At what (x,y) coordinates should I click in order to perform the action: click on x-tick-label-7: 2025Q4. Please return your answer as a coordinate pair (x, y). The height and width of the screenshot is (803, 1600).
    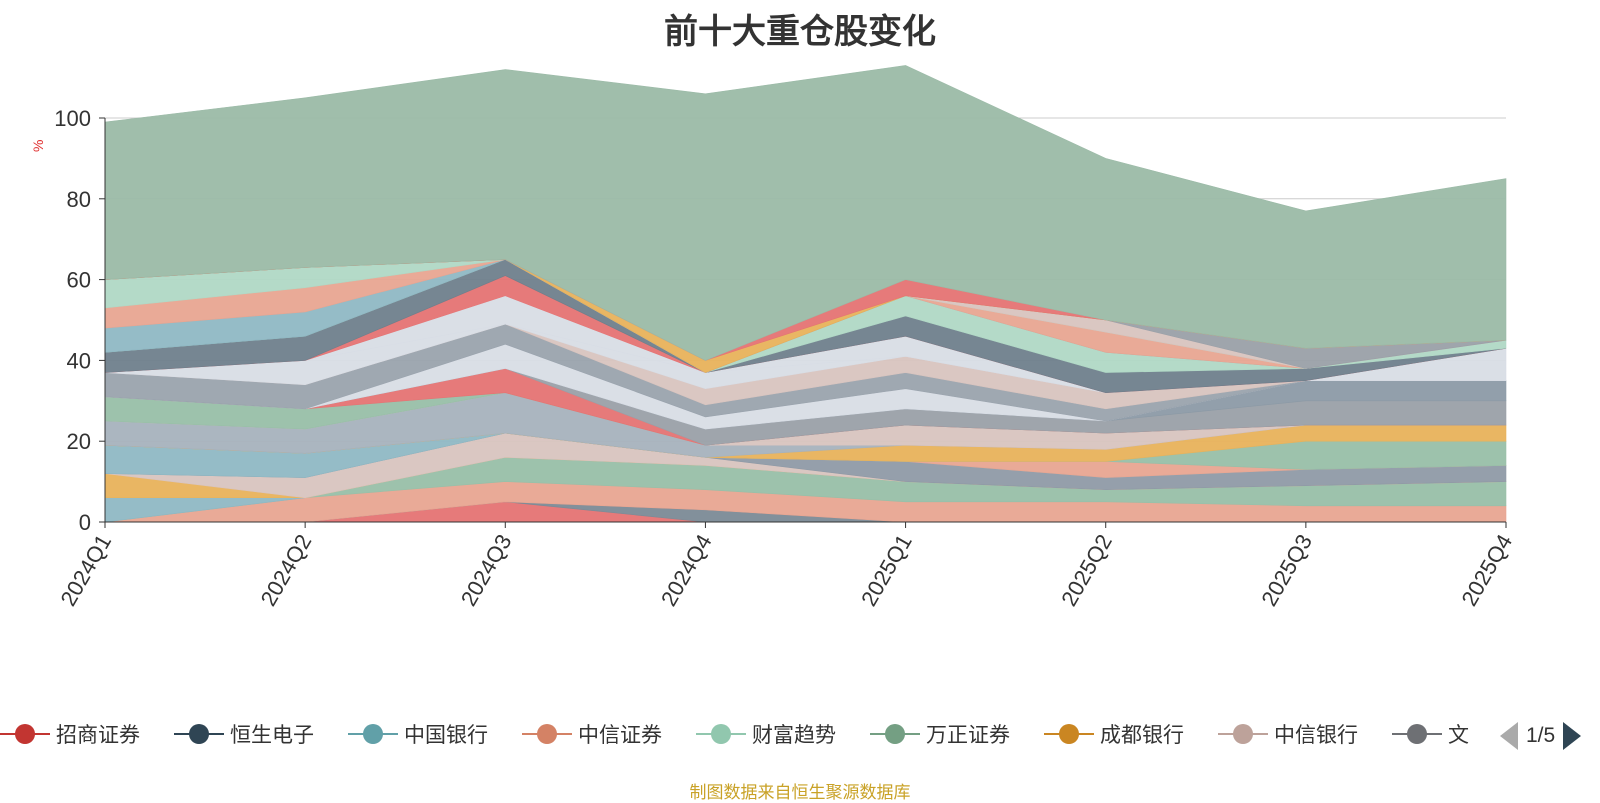
    Looking at the image, I should click on (1486, 570).